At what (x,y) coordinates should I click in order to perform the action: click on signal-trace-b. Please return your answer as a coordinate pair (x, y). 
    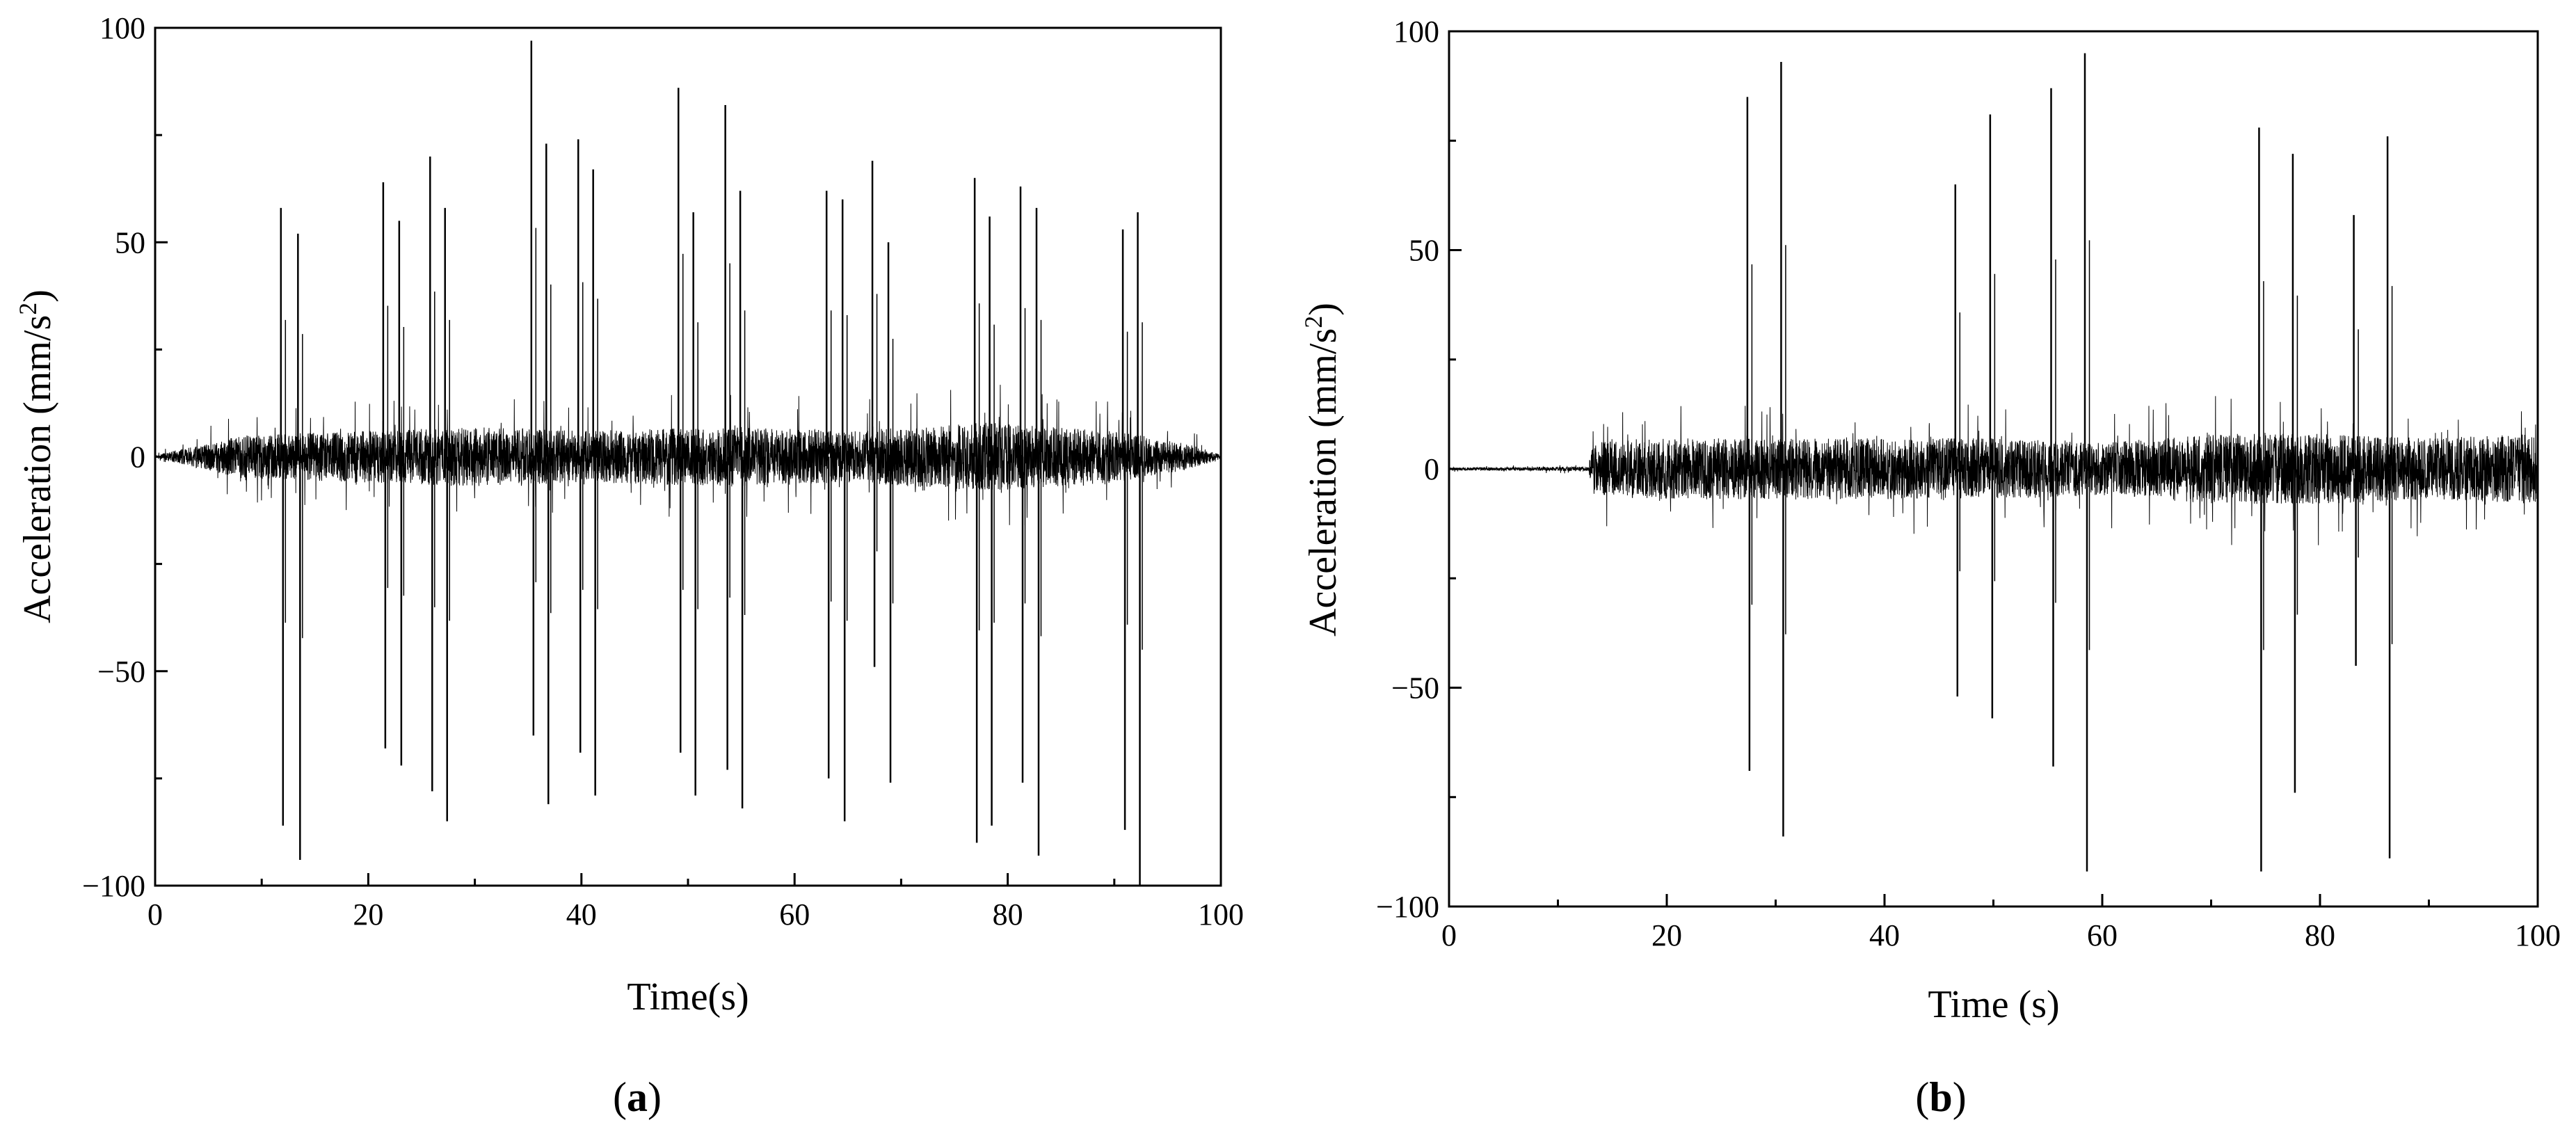
    Looking at the image, I should click on (1993, 470).